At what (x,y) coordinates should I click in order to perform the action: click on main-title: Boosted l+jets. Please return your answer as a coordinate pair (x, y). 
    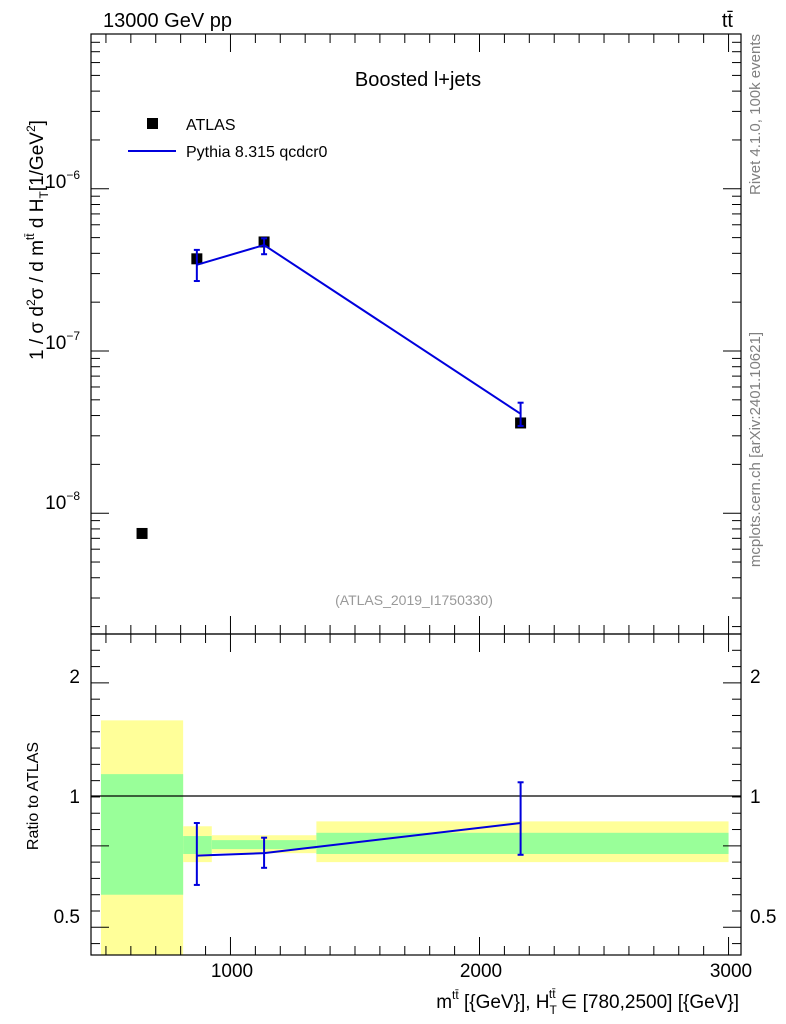
    Looking at the image, I should click on (418, 80).